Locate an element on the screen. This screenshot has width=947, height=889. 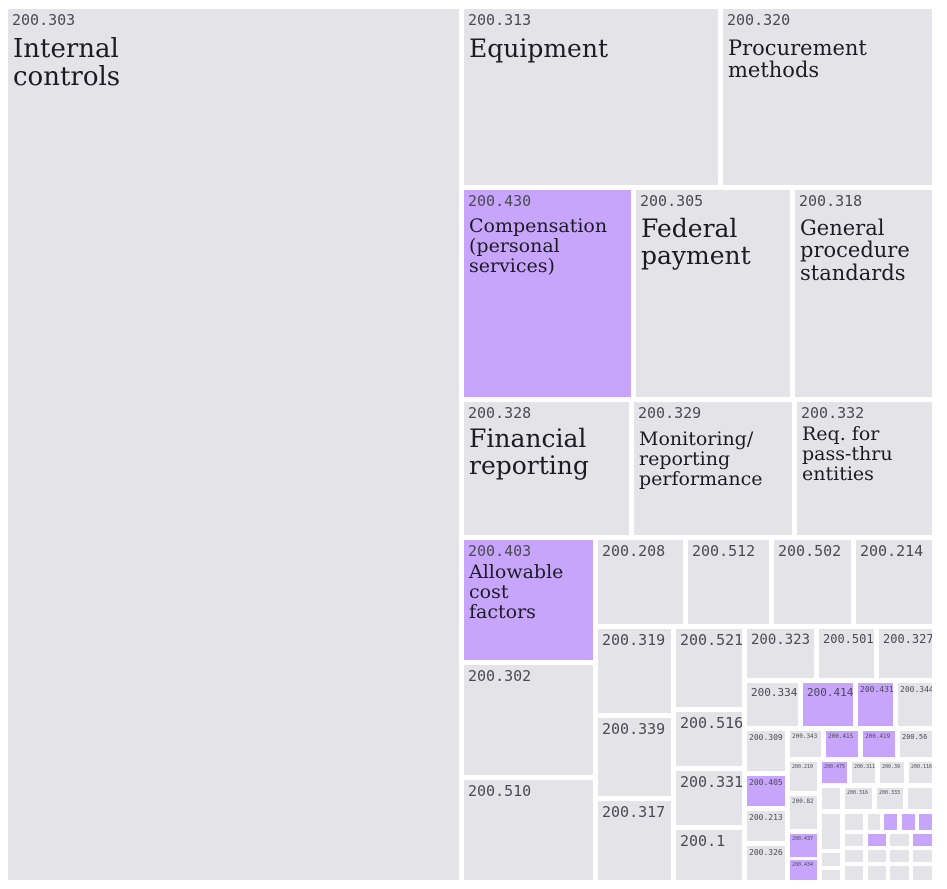
treemap-cell-200-333: 200.333 is located at coordinates (890, 798).